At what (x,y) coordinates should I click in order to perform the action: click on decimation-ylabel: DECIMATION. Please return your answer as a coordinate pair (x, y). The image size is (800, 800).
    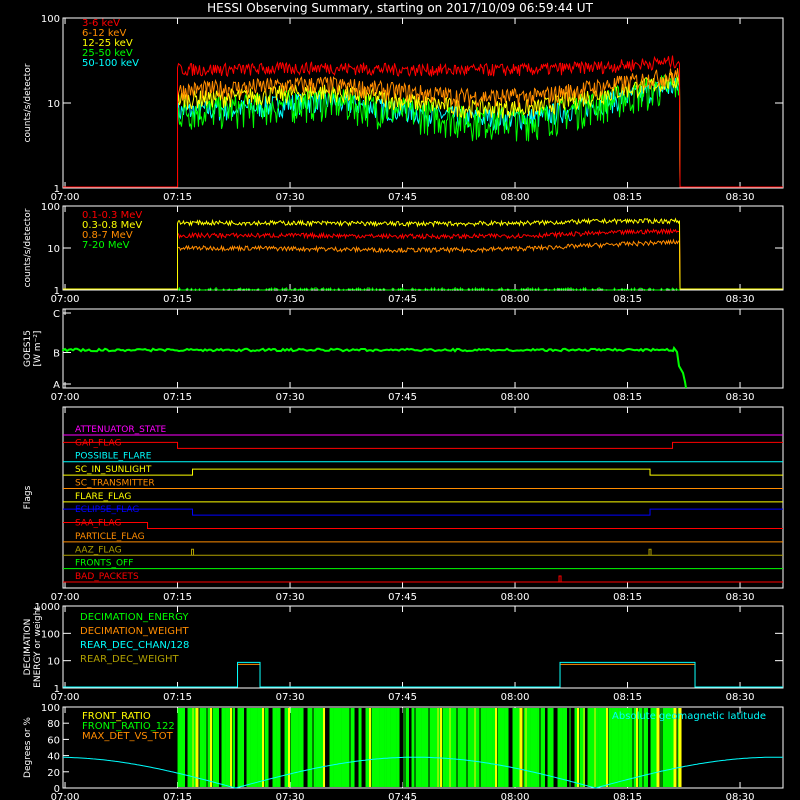
    Looking at the image, I should click on (28, 647).